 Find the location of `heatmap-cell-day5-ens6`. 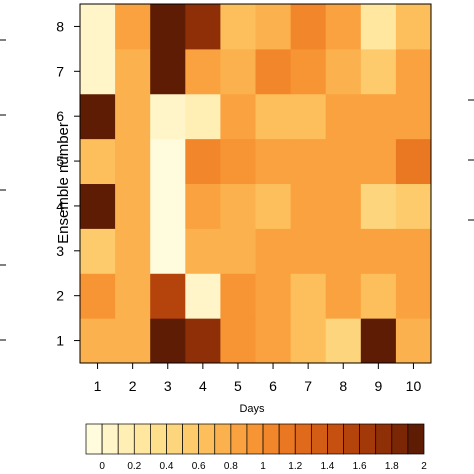

heatmap-cell-day5-ens6 is located at coordinates (238, 116).